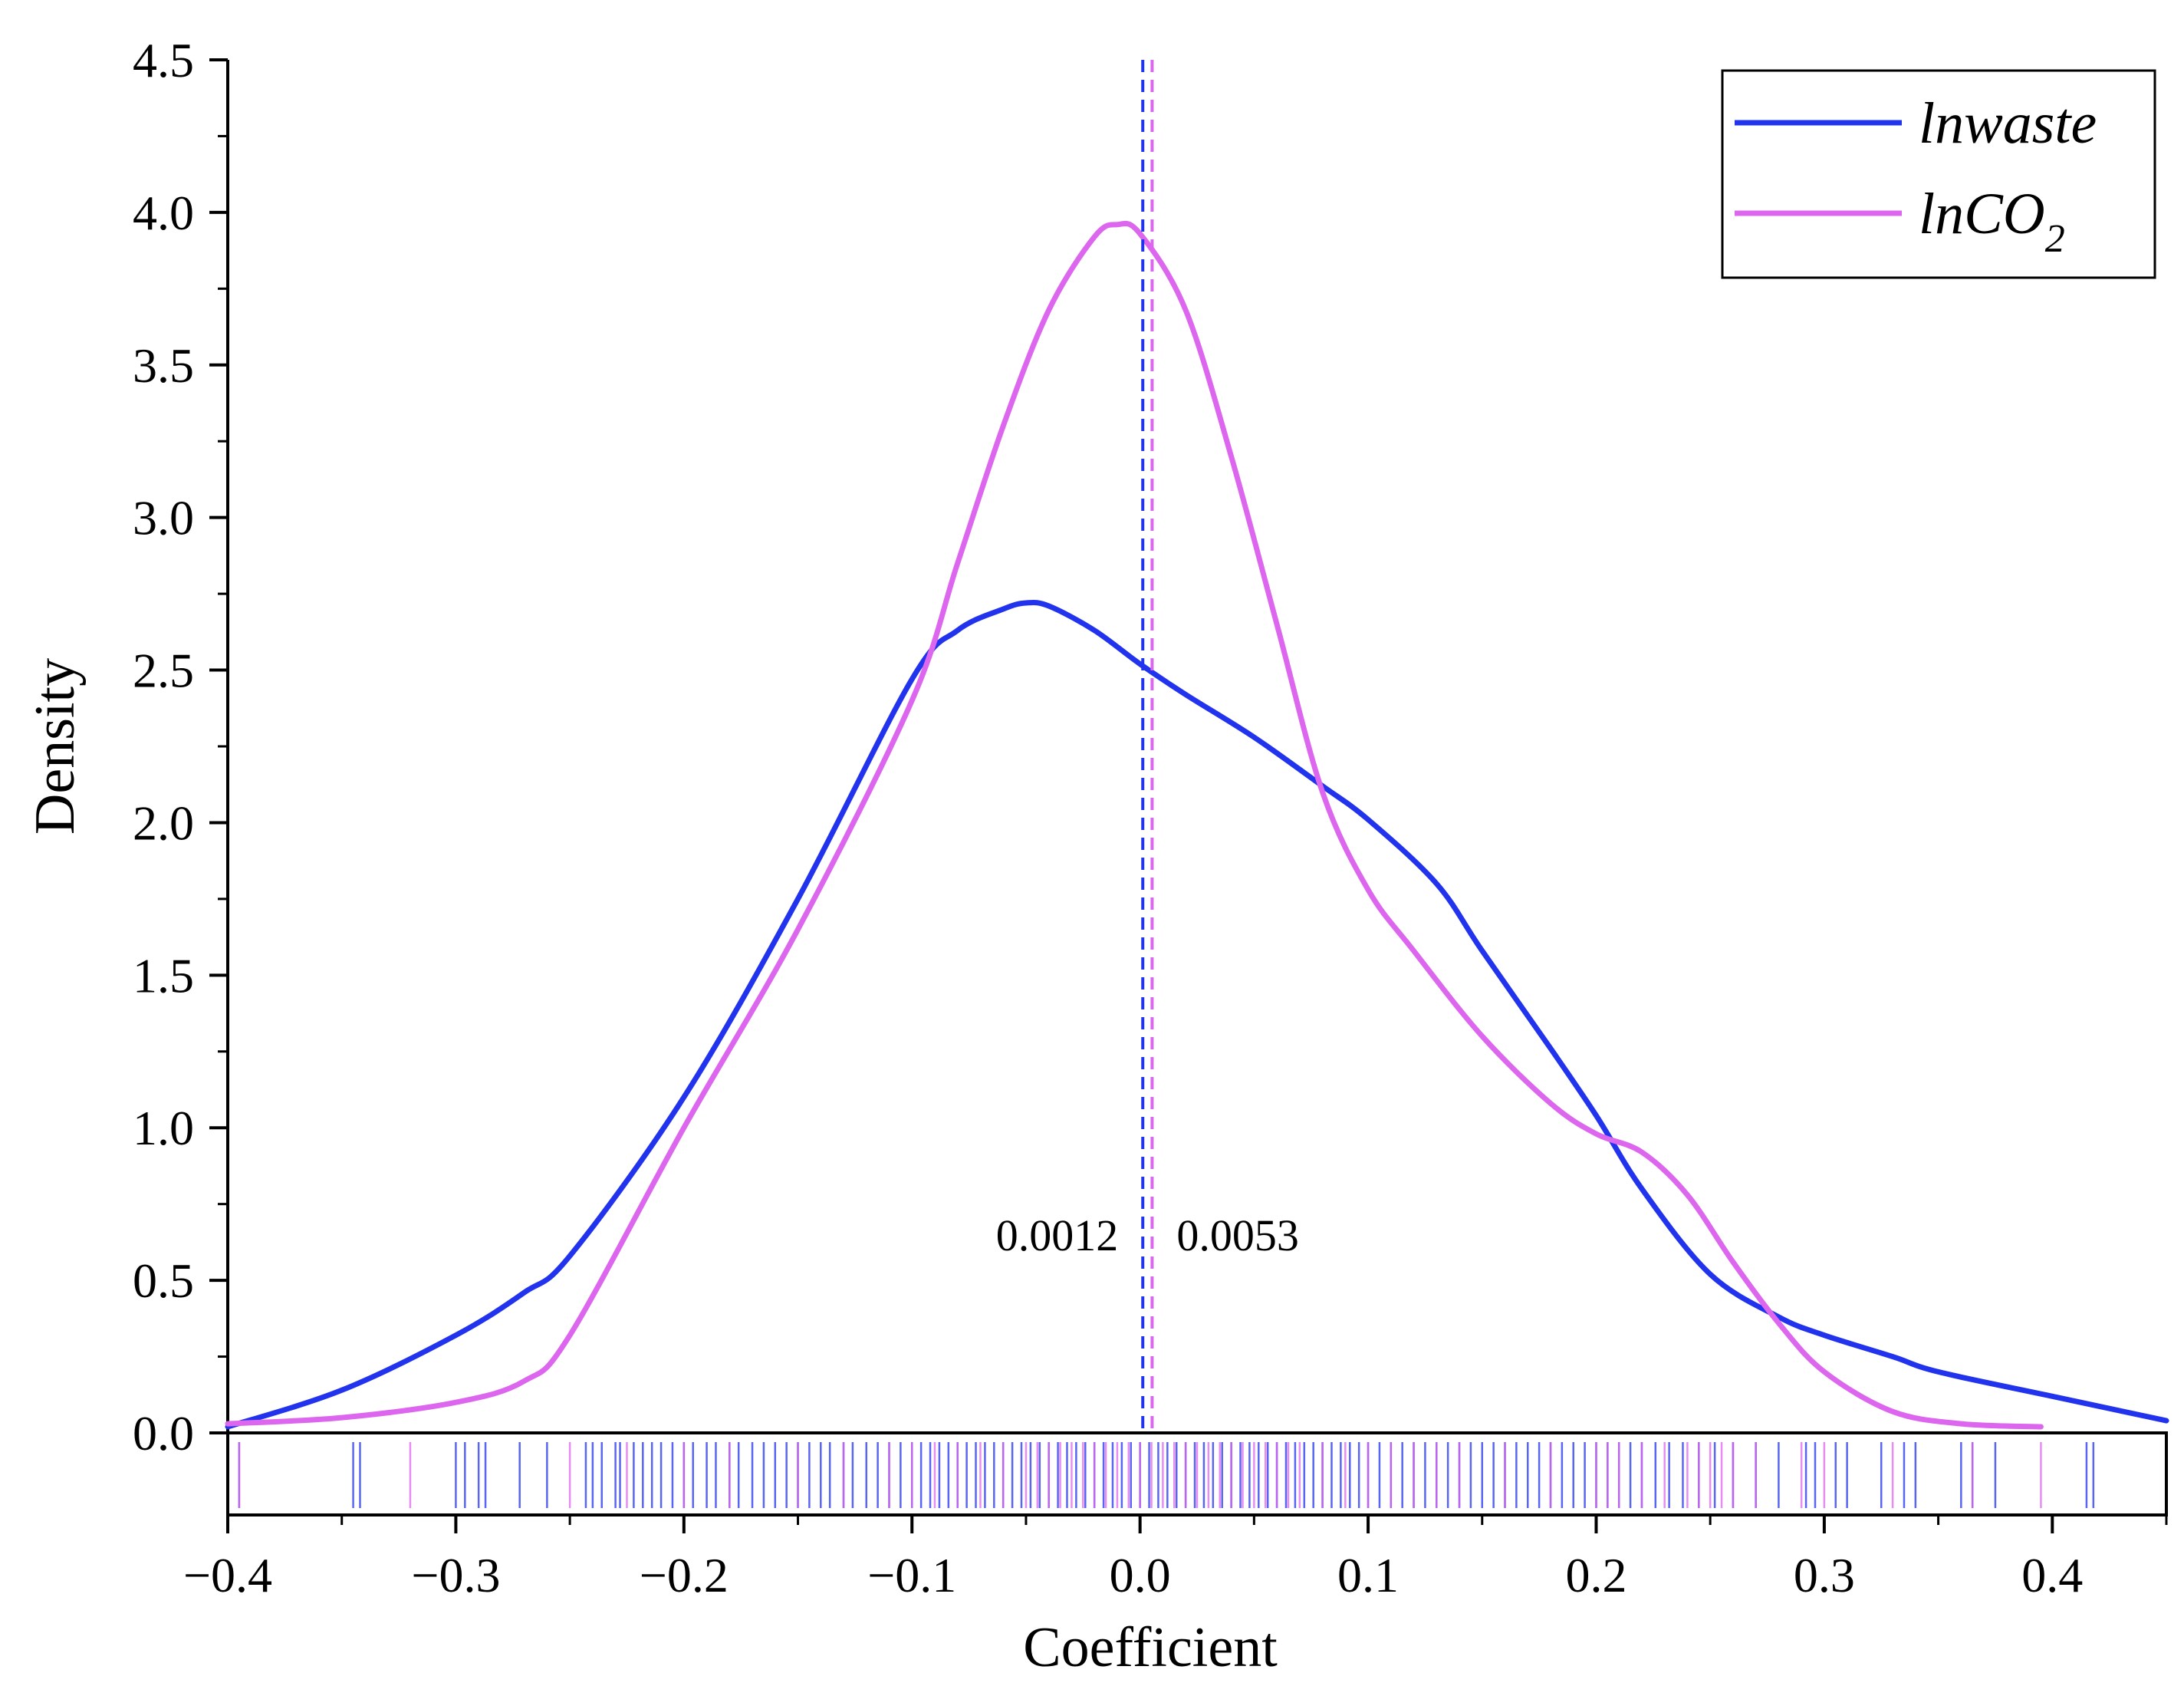 This screenshot has width=2184, height=1696. What do you see at coordinates (1150, 1647) in the screenshot?
I see `x-axis-title: Coefficient` at bounding box center [1150, 1647].